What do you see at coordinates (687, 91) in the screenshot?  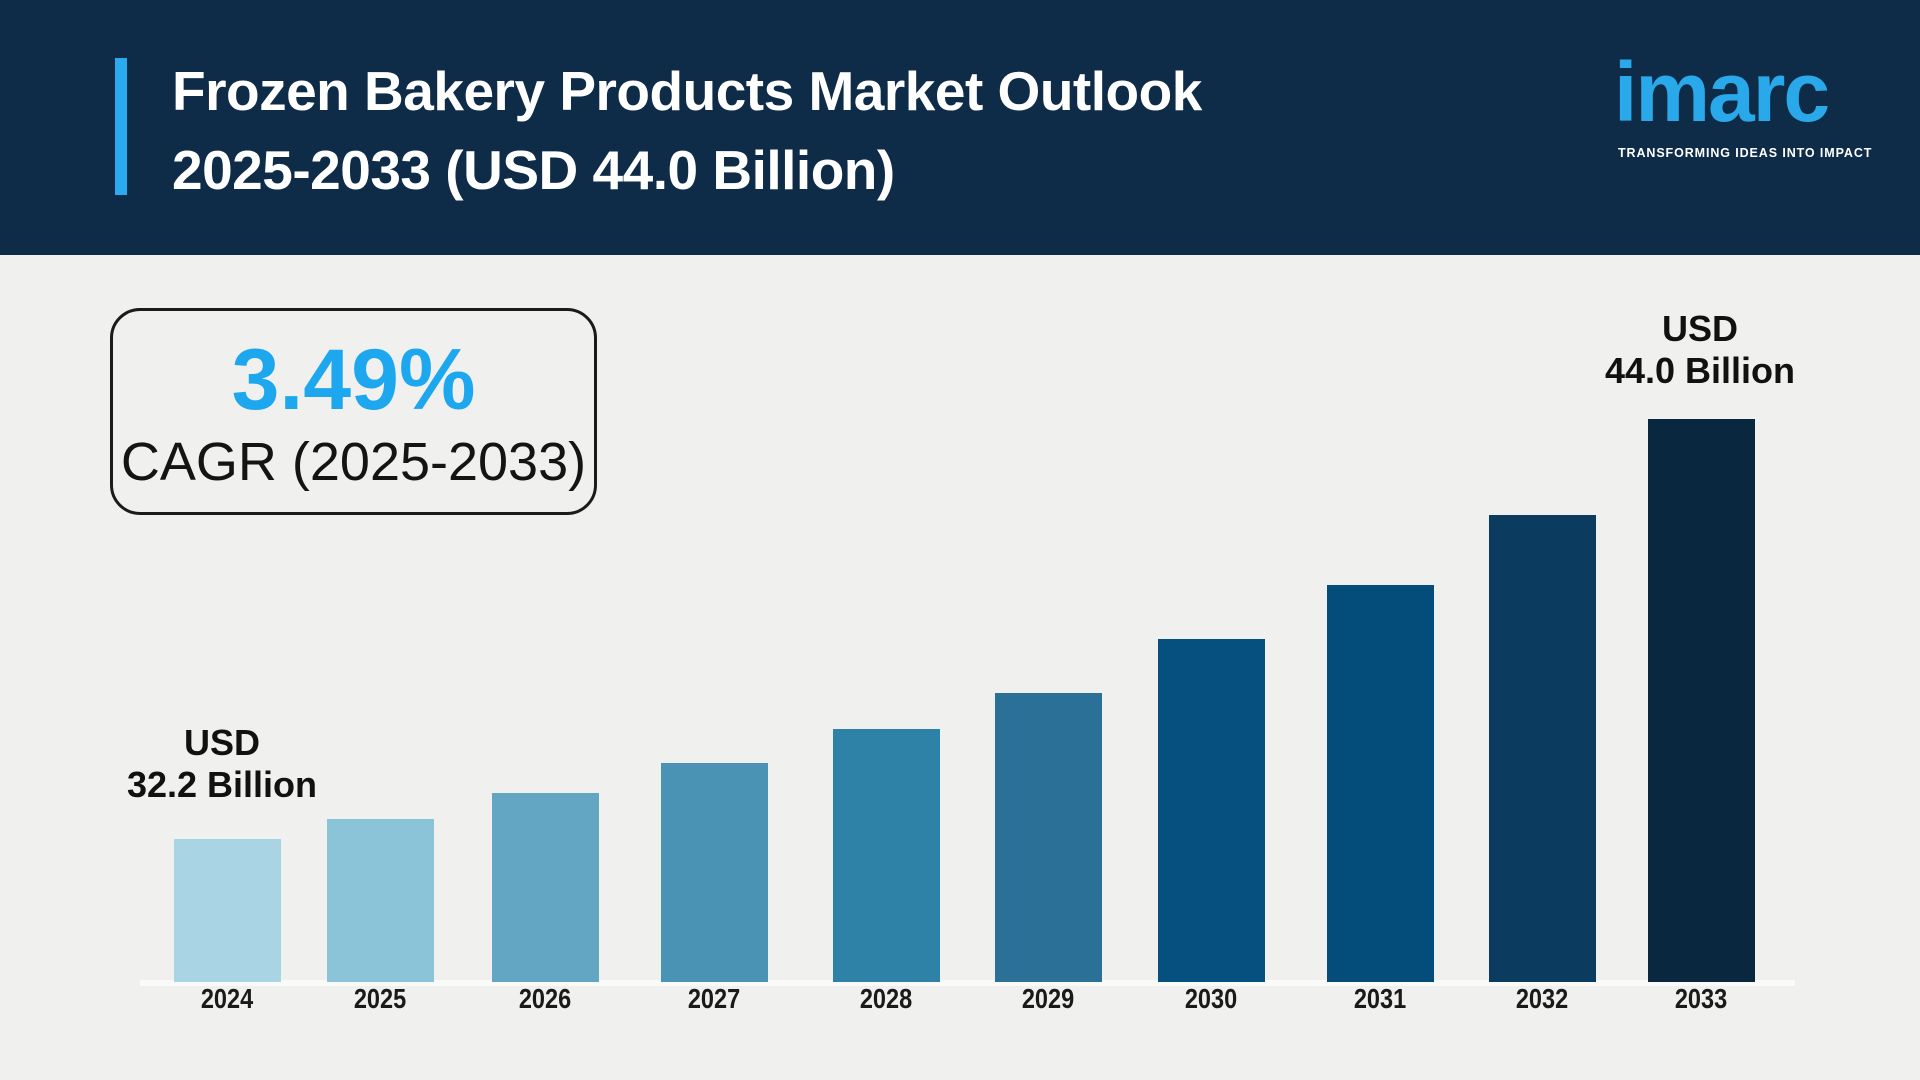 I see `page-title-line1: Frozen Bakery Products Market Outlook` at bounding box center [687, 91].